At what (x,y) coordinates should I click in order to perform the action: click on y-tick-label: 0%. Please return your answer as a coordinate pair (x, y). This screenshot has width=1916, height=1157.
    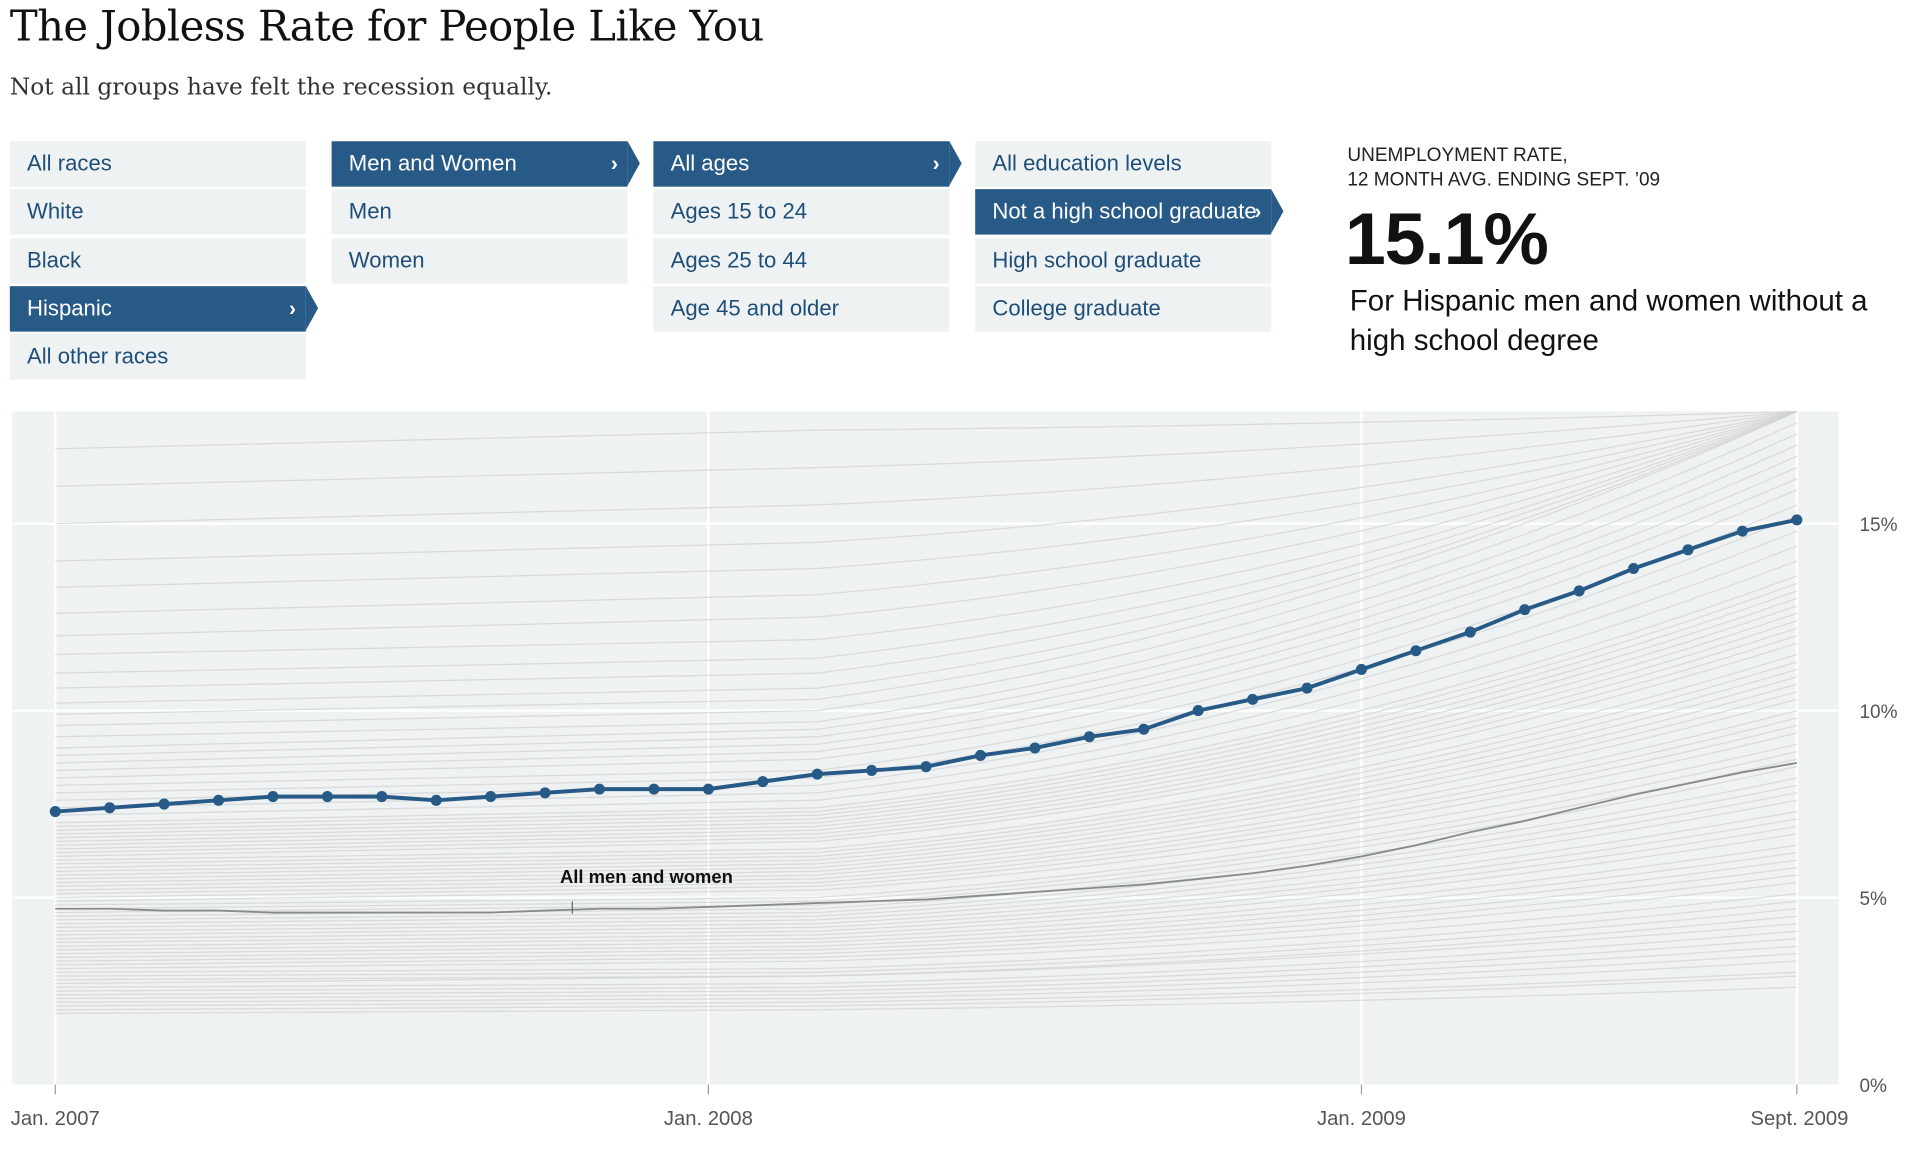
    Looking at the image, I should click on (1873, 1086).